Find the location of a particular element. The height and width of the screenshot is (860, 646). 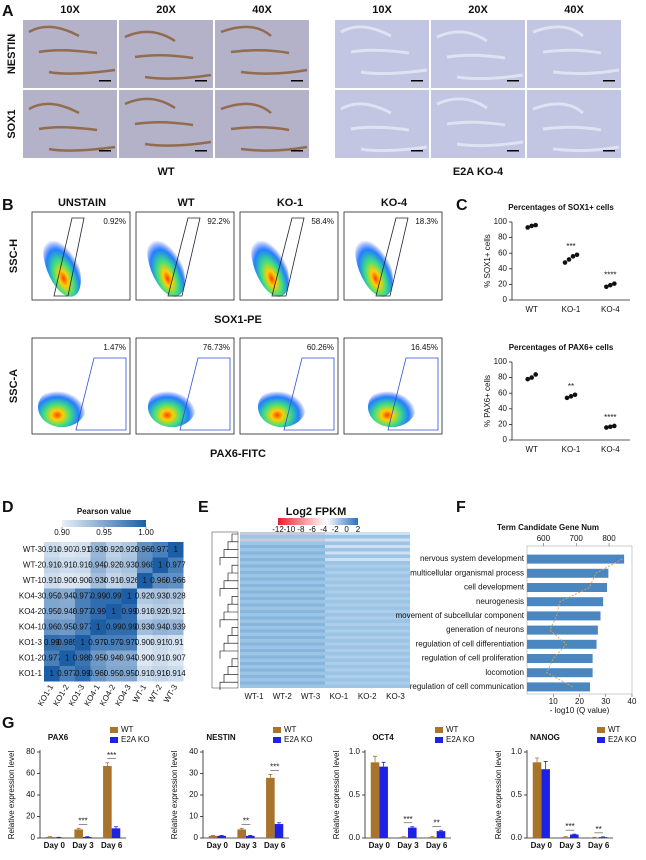

cell-value: 0.907 is located at coordinates (176, 657).